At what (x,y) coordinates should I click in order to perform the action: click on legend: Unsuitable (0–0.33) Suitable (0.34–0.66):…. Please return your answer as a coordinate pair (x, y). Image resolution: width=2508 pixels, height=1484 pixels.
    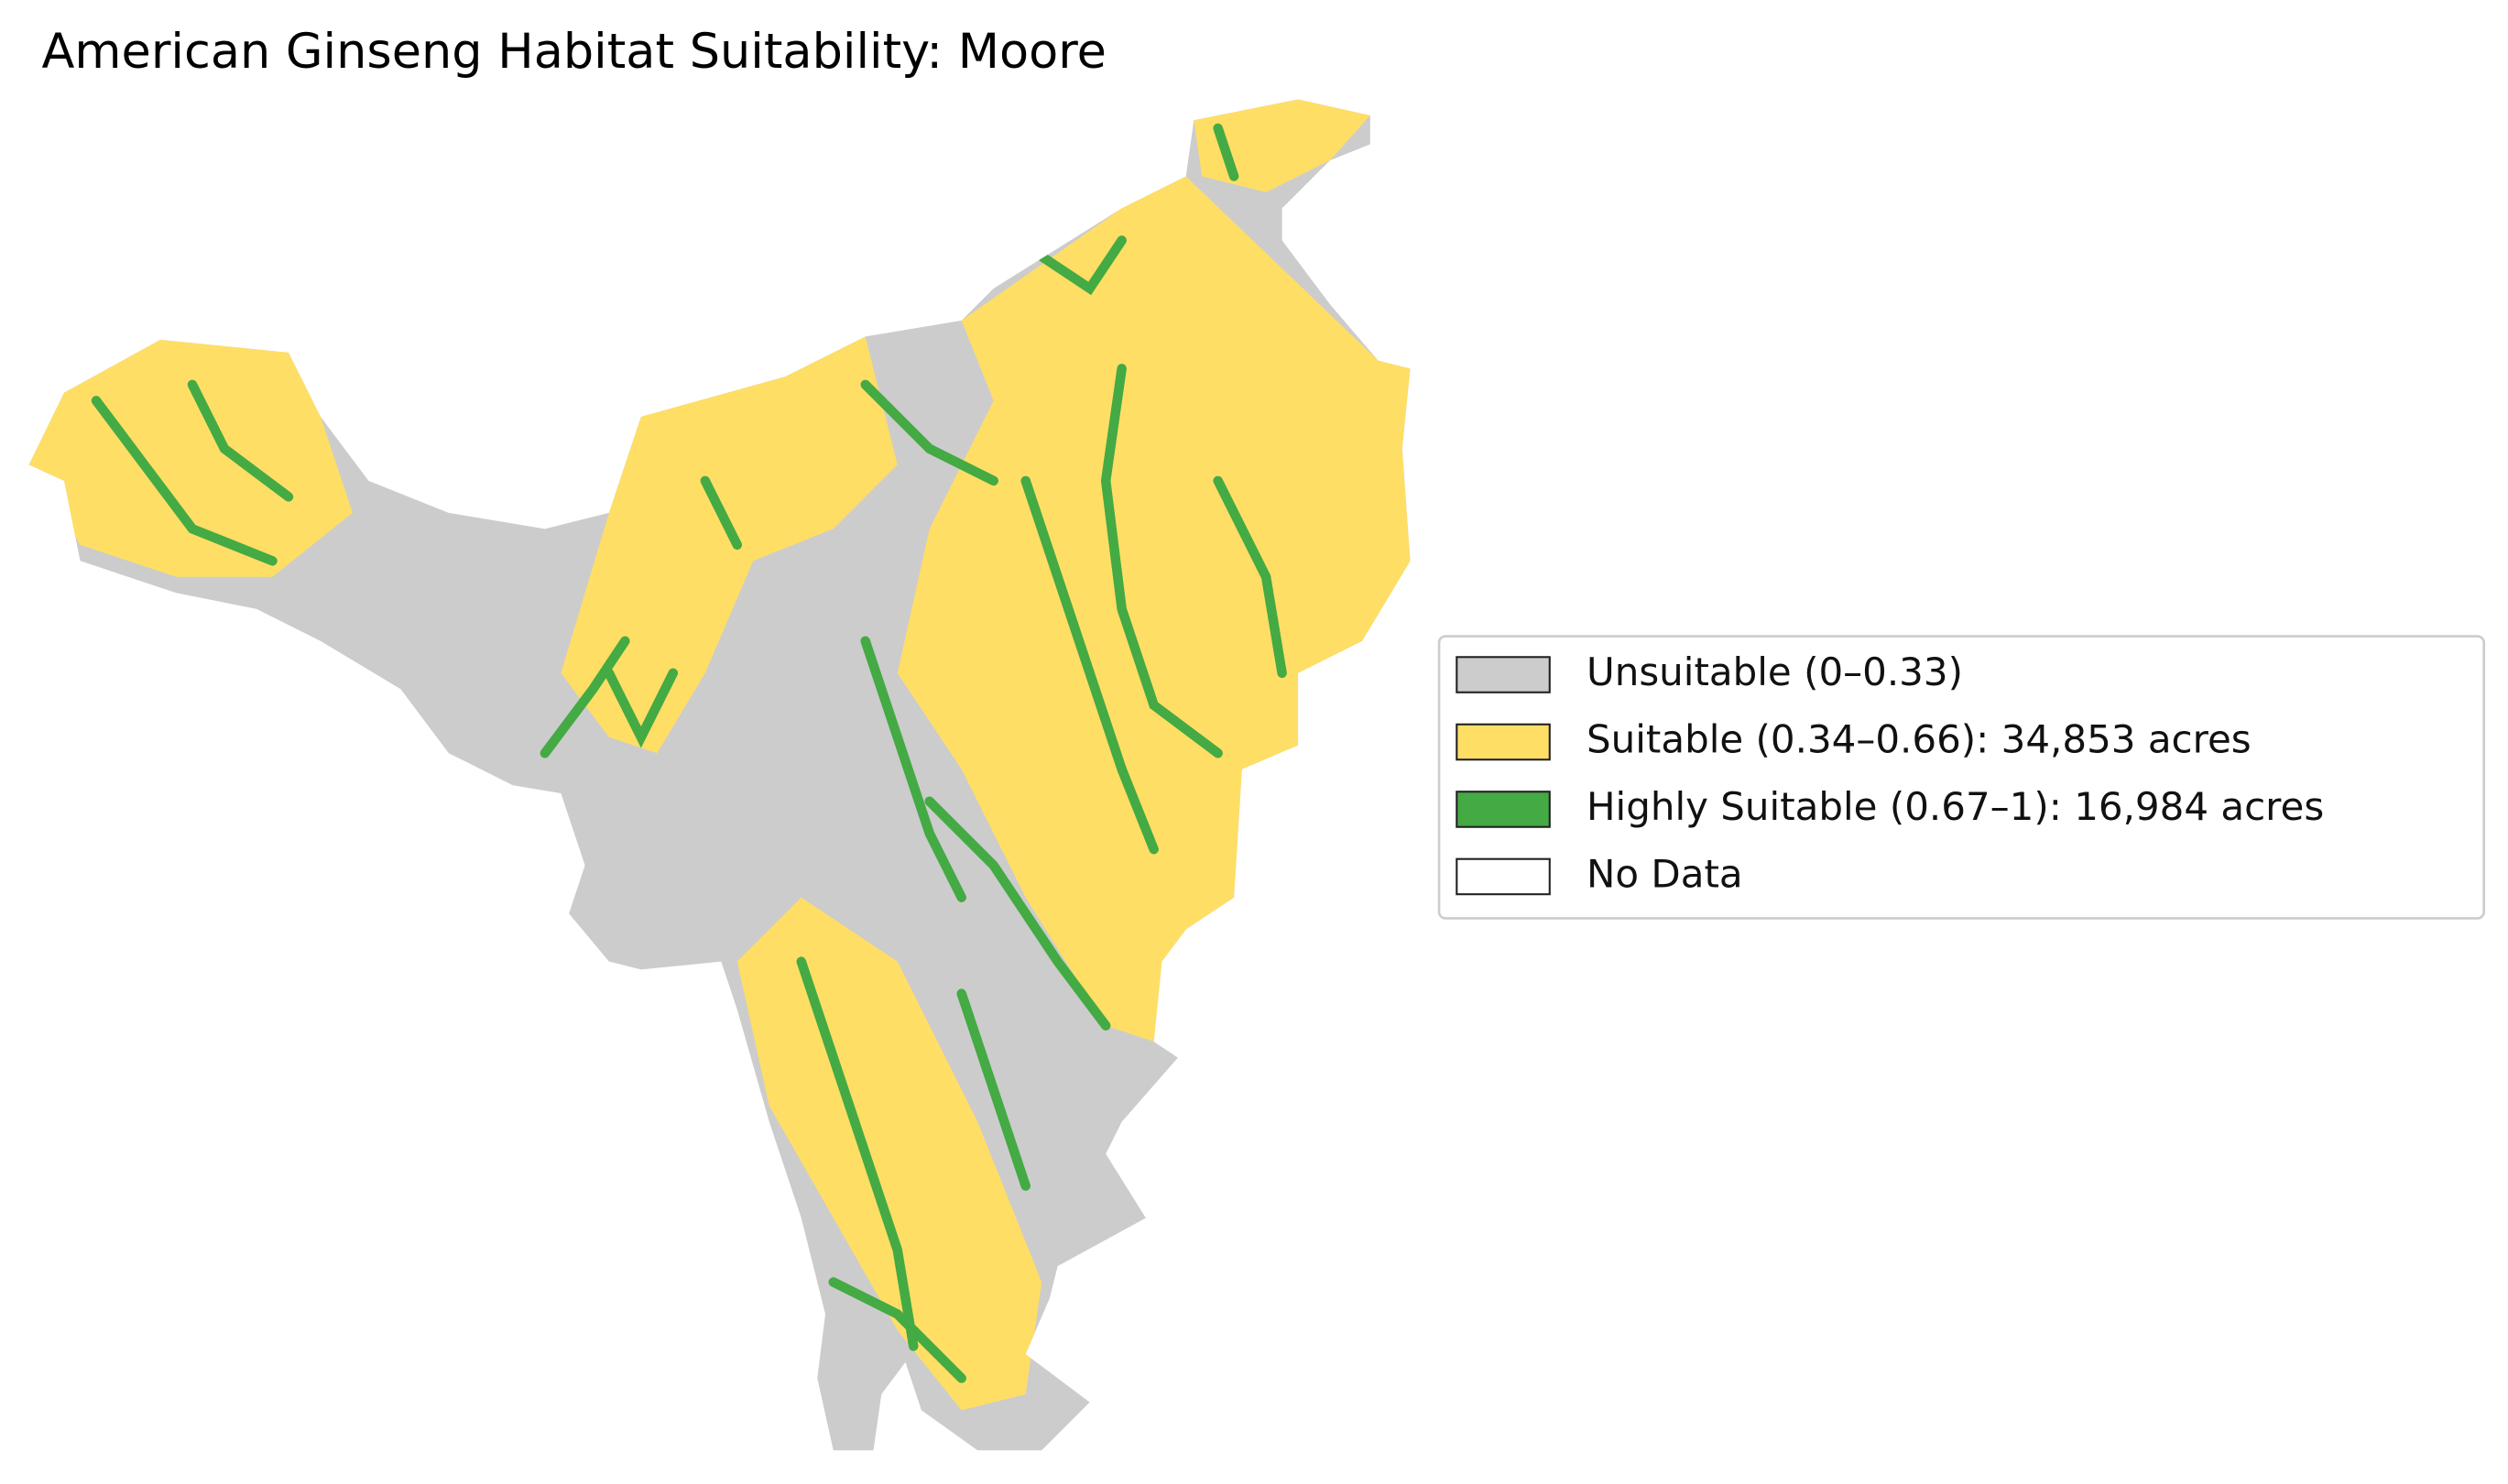
    Looking at the image, I should click on (1961, 778).